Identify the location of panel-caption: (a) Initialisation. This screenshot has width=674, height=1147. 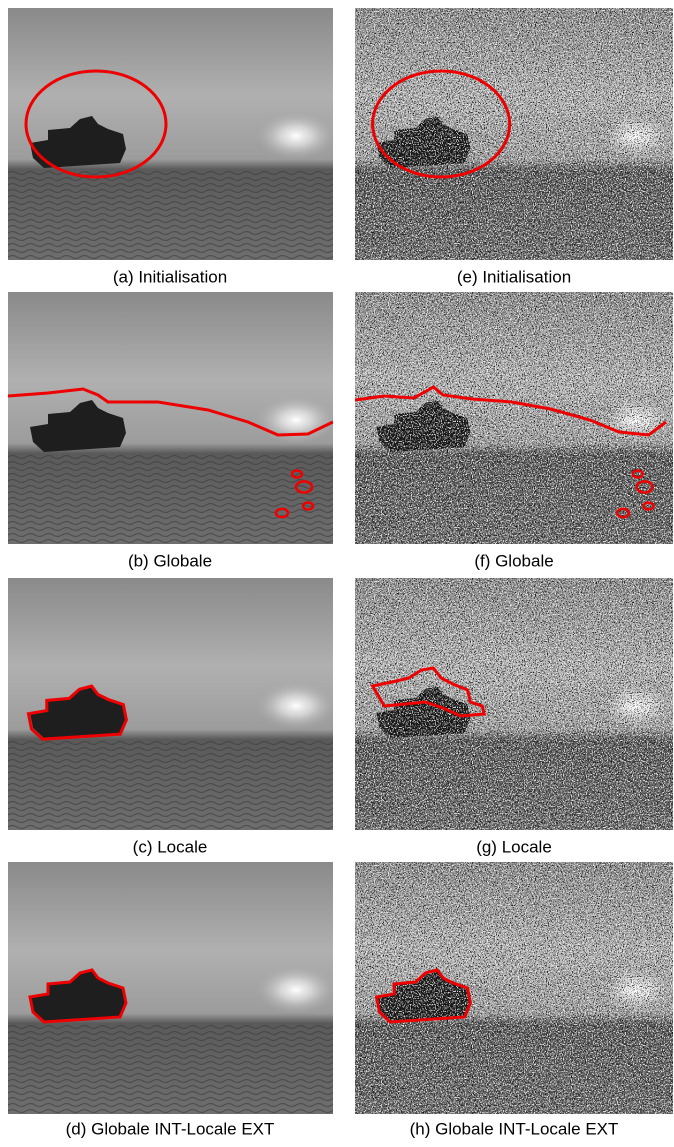
(170, 276).